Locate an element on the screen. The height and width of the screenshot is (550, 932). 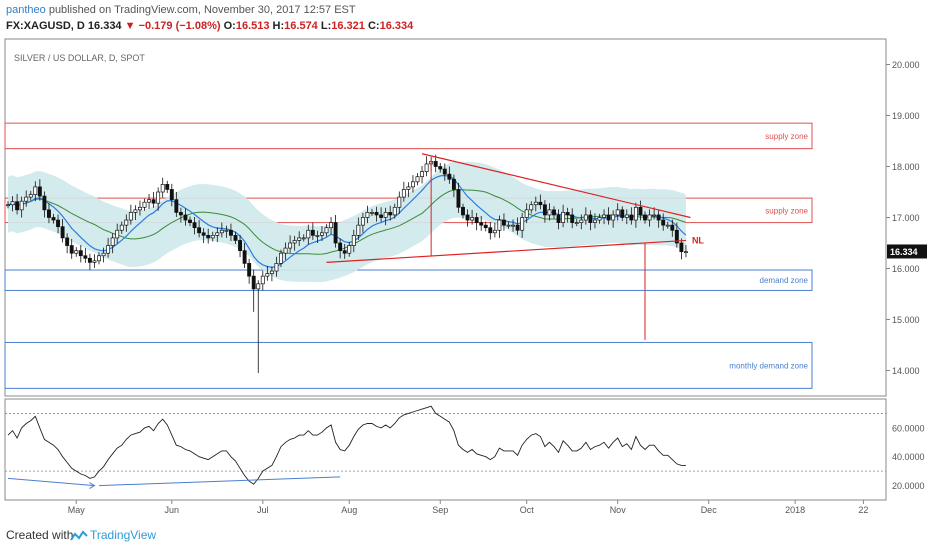
zone-label: supply zone is located at coordinates (786, 210).